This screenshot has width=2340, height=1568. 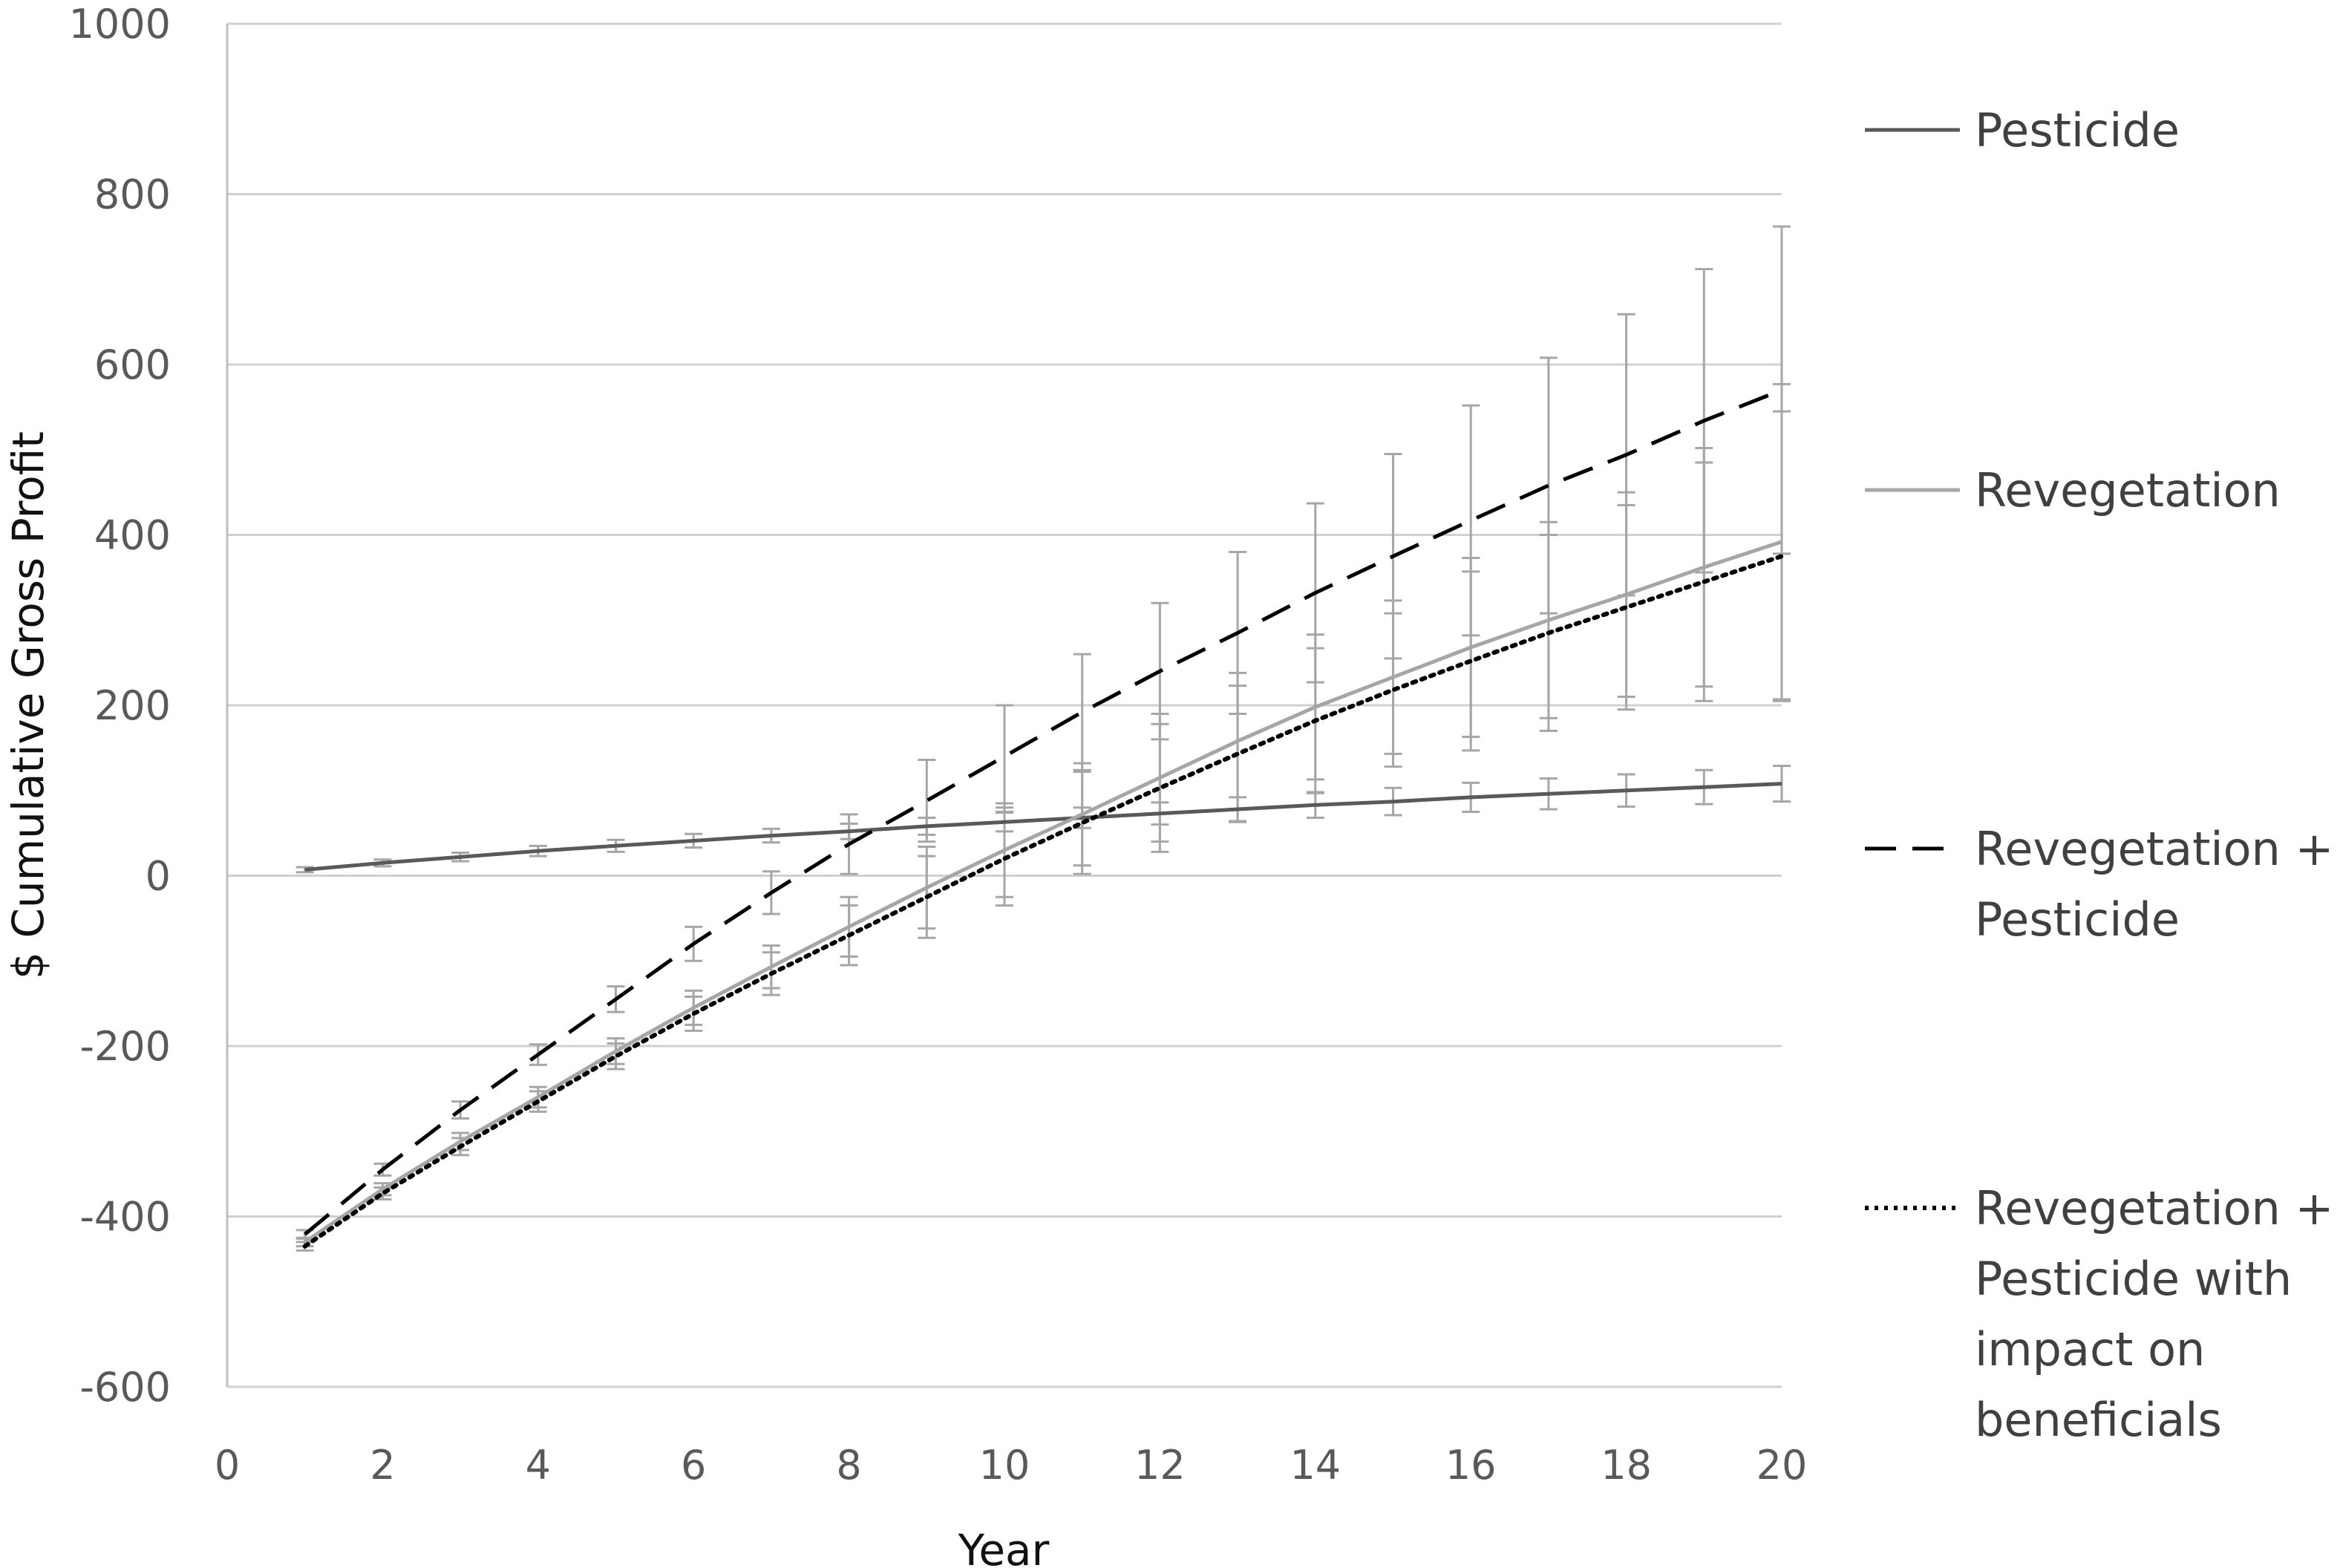 I want to click on x-tick-label: 12, so click(x=1160, y=1465).